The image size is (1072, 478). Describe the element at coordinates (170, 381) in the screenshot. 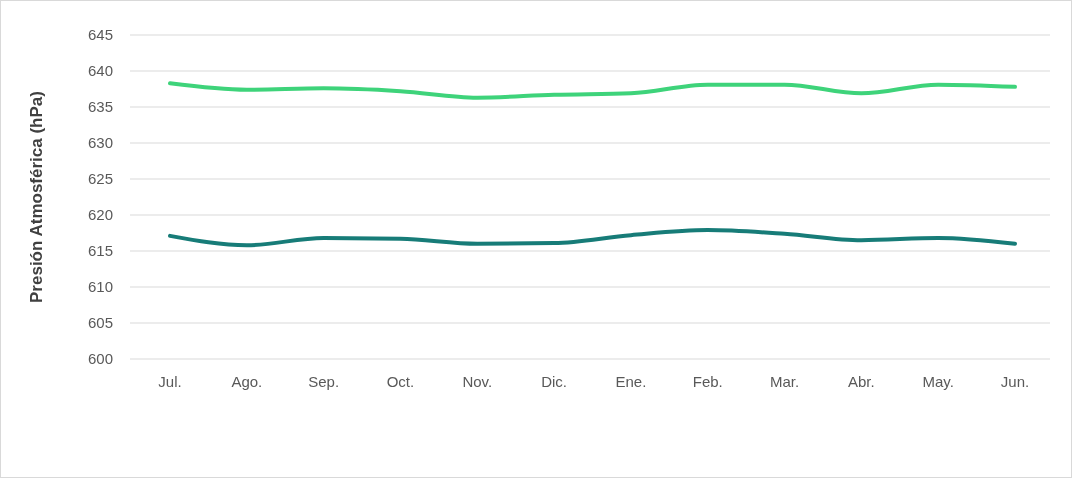

I see `x-tick-label: Jul.` at that location.